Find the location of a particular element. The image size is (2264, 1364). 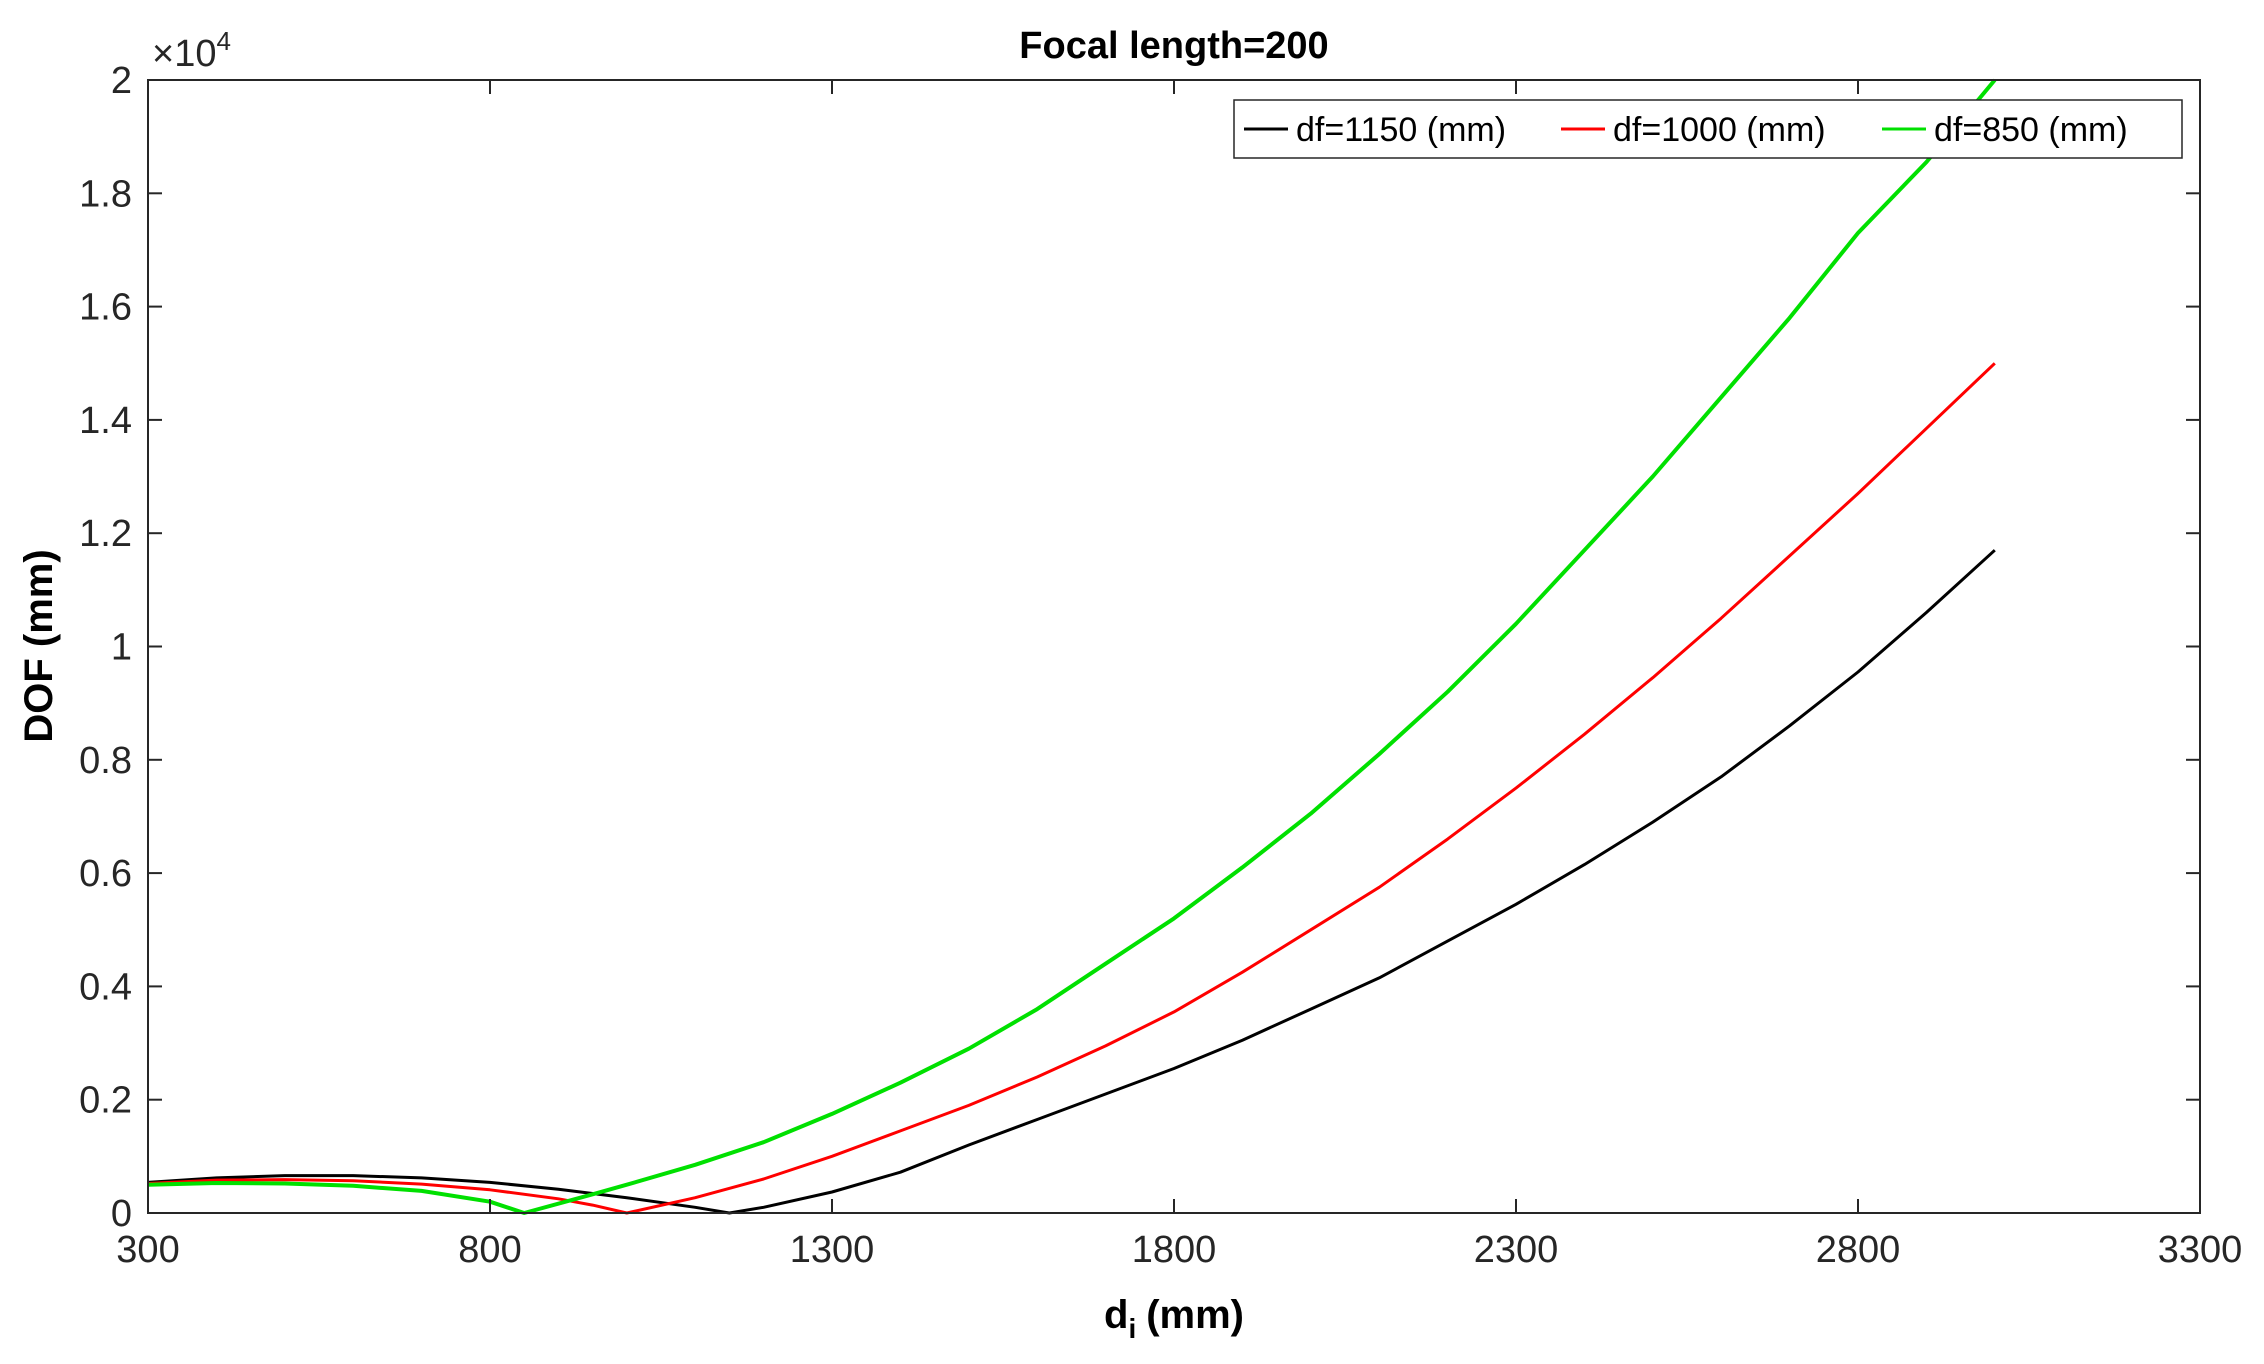

y-tick-label: 2 is located at coordinates (121, 81).